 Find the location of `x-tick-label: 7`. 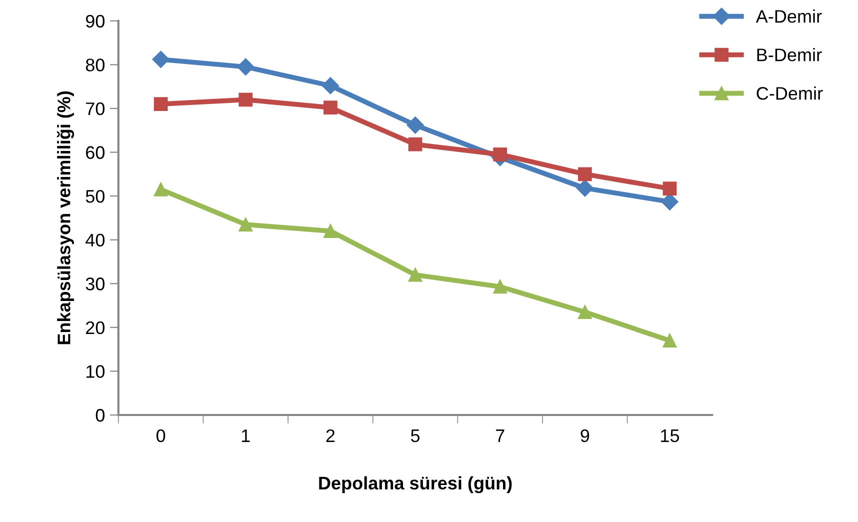

x-tick-label: 7 is located at coordinates (500, 436).